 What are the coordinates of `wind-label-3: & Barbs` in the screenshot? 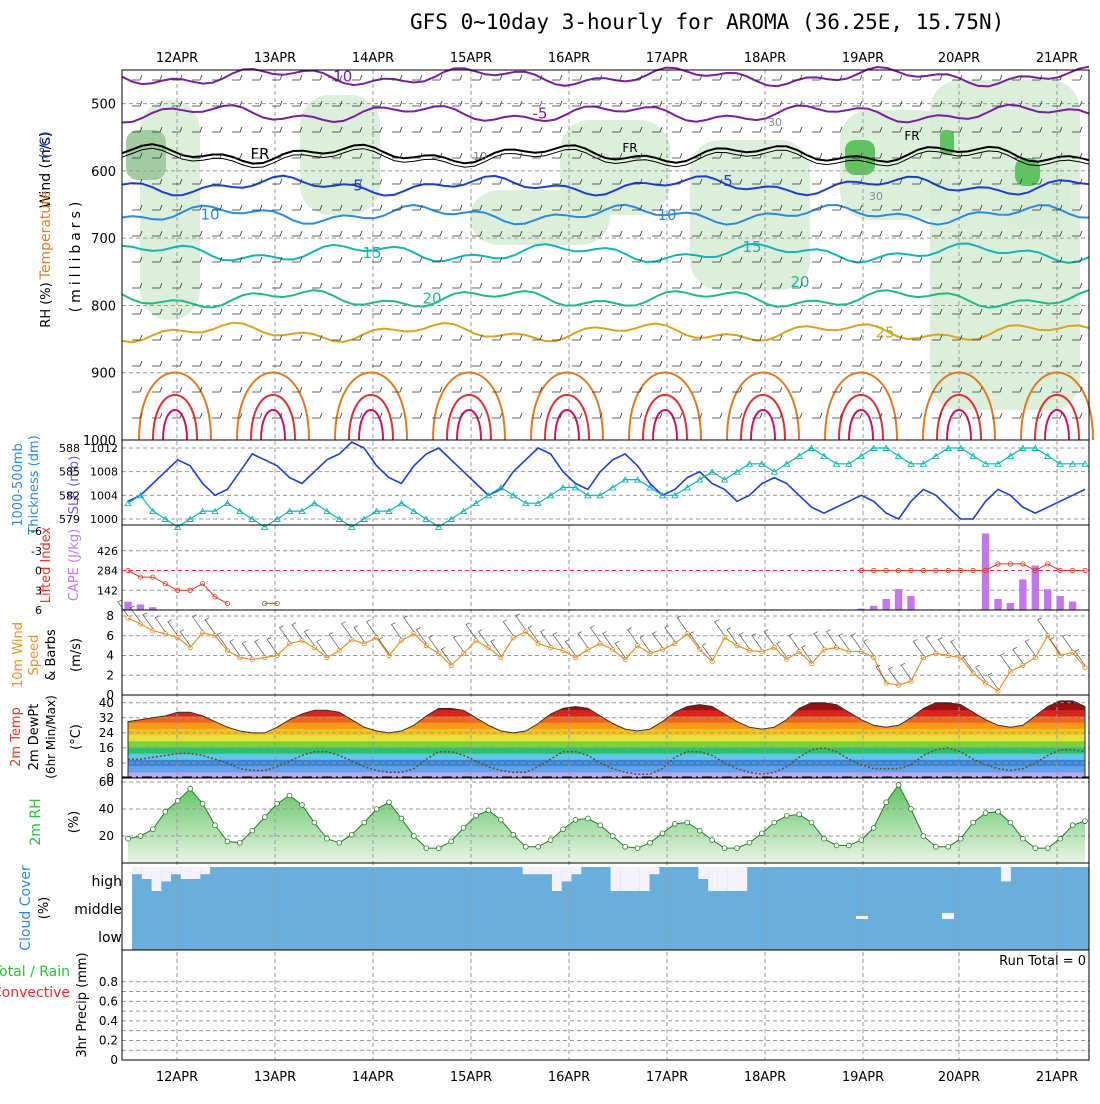 It's located at (51, 655).